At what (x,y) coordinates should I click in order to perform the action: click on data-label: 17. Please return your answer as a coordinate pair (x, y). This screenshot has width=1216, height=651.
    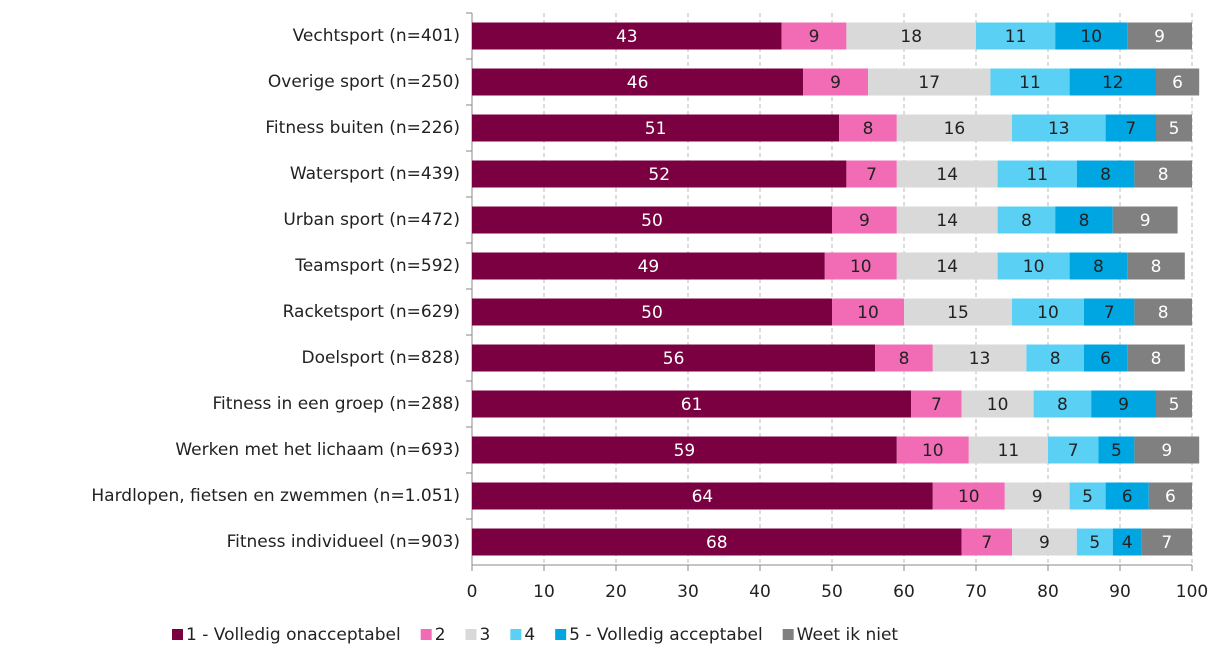
    Looking at the image, I should click on (929, 83).